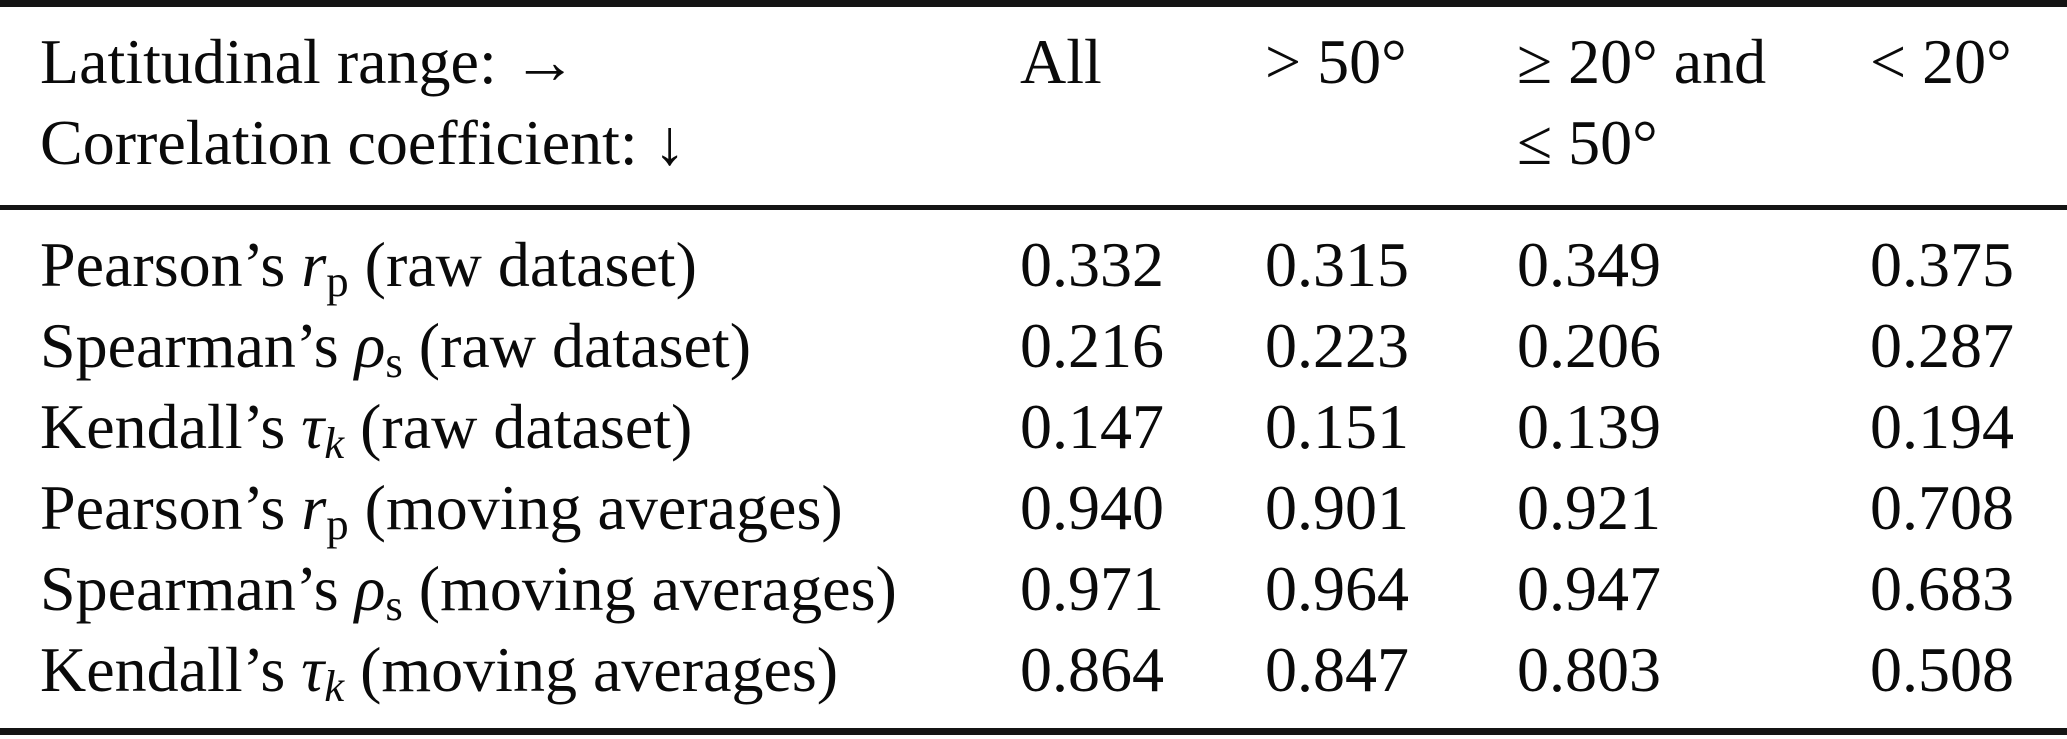  Describe the element at coordinates (1942, 345) in the screenshot. I see `value-cell: 0.287` at that location.